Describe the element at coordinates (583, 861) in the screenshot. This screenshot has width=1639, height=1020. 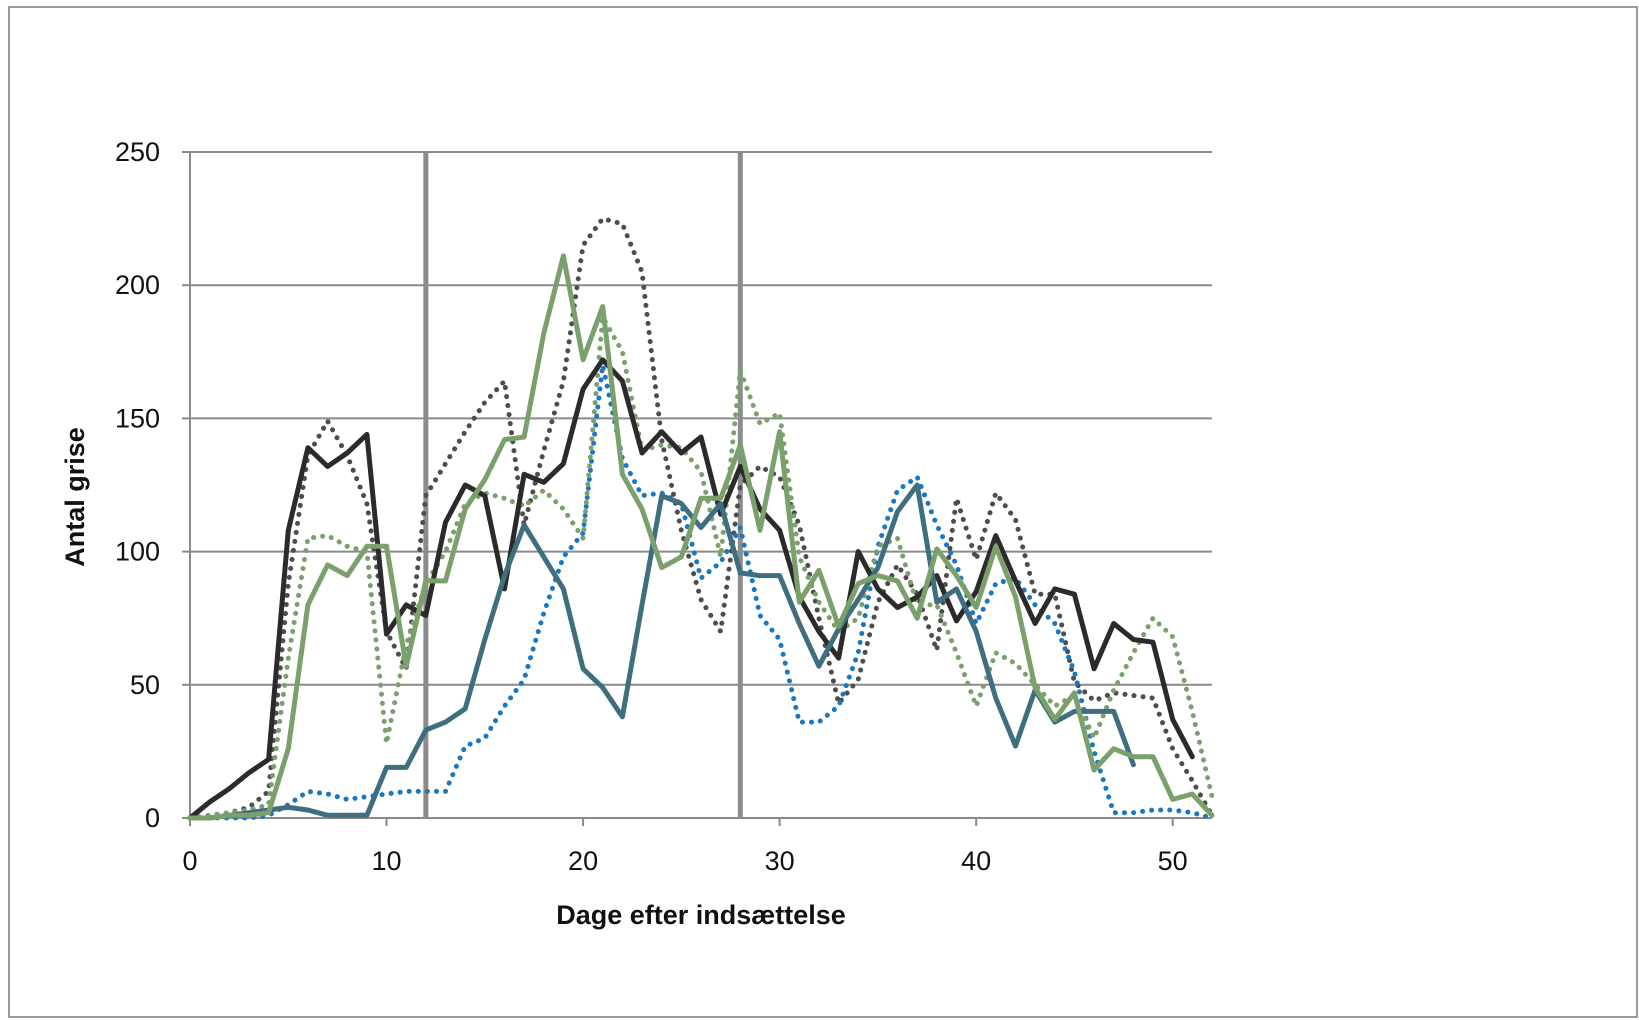
I see `x-tick-label: 20` at that location.